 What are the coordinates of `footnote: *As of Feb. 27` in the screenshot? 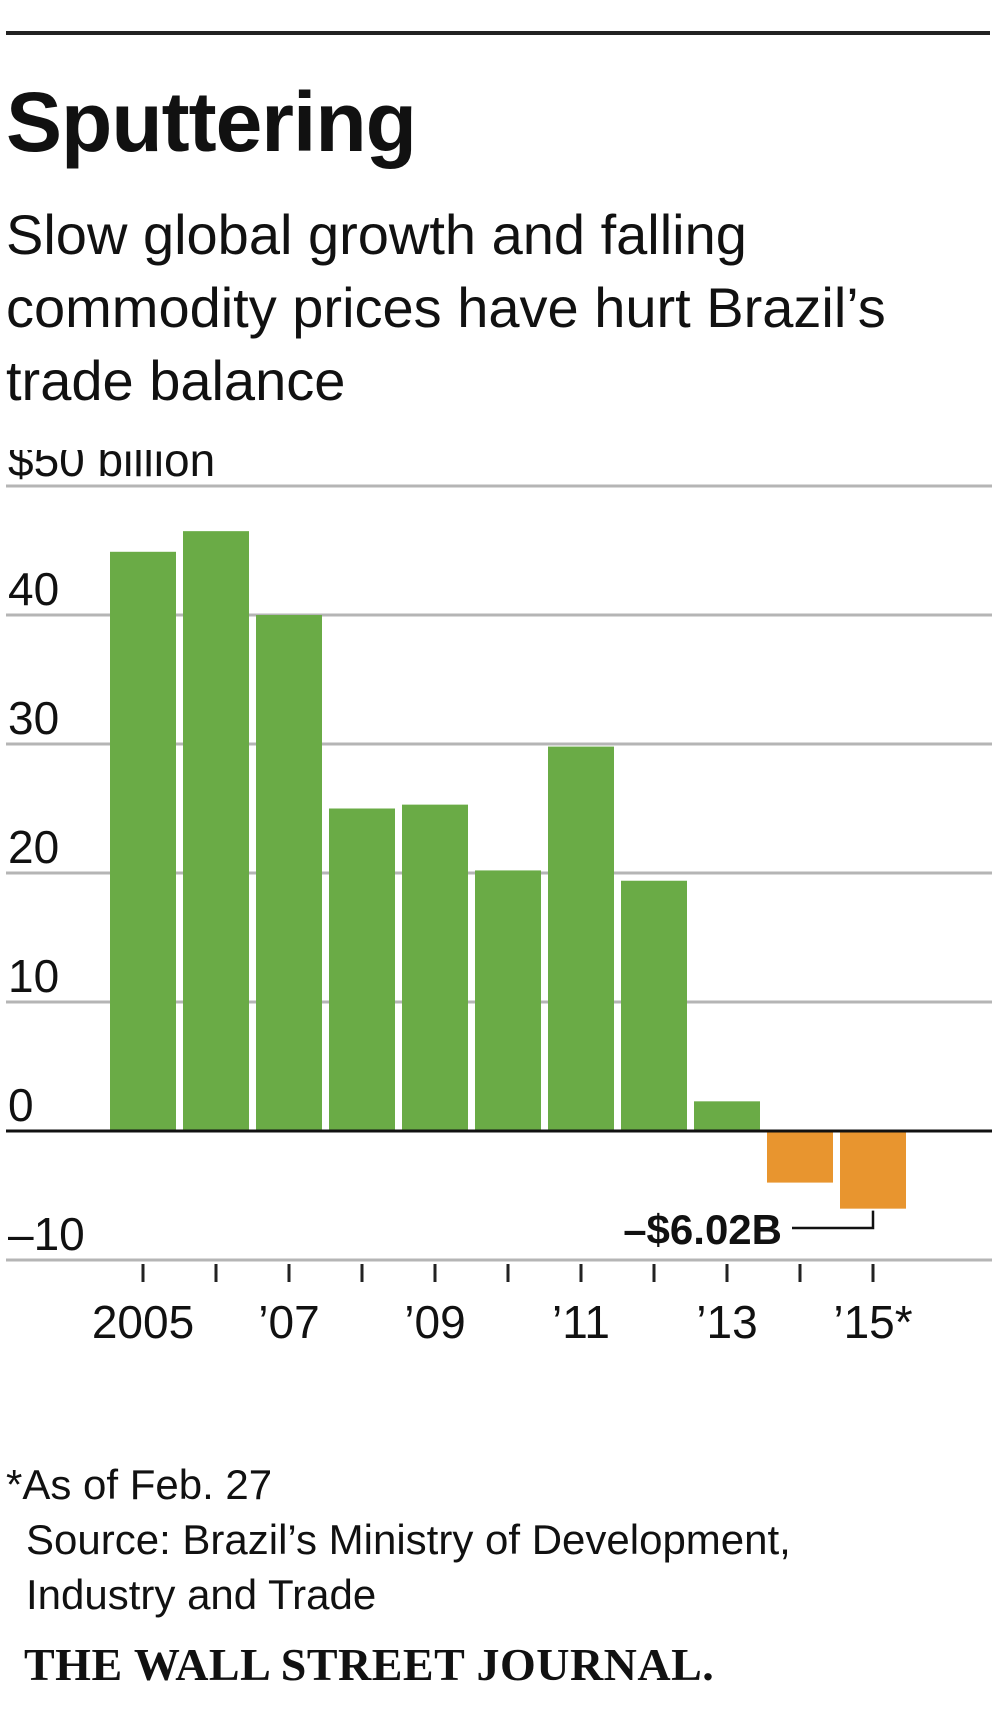 It's located at (139, 1484).